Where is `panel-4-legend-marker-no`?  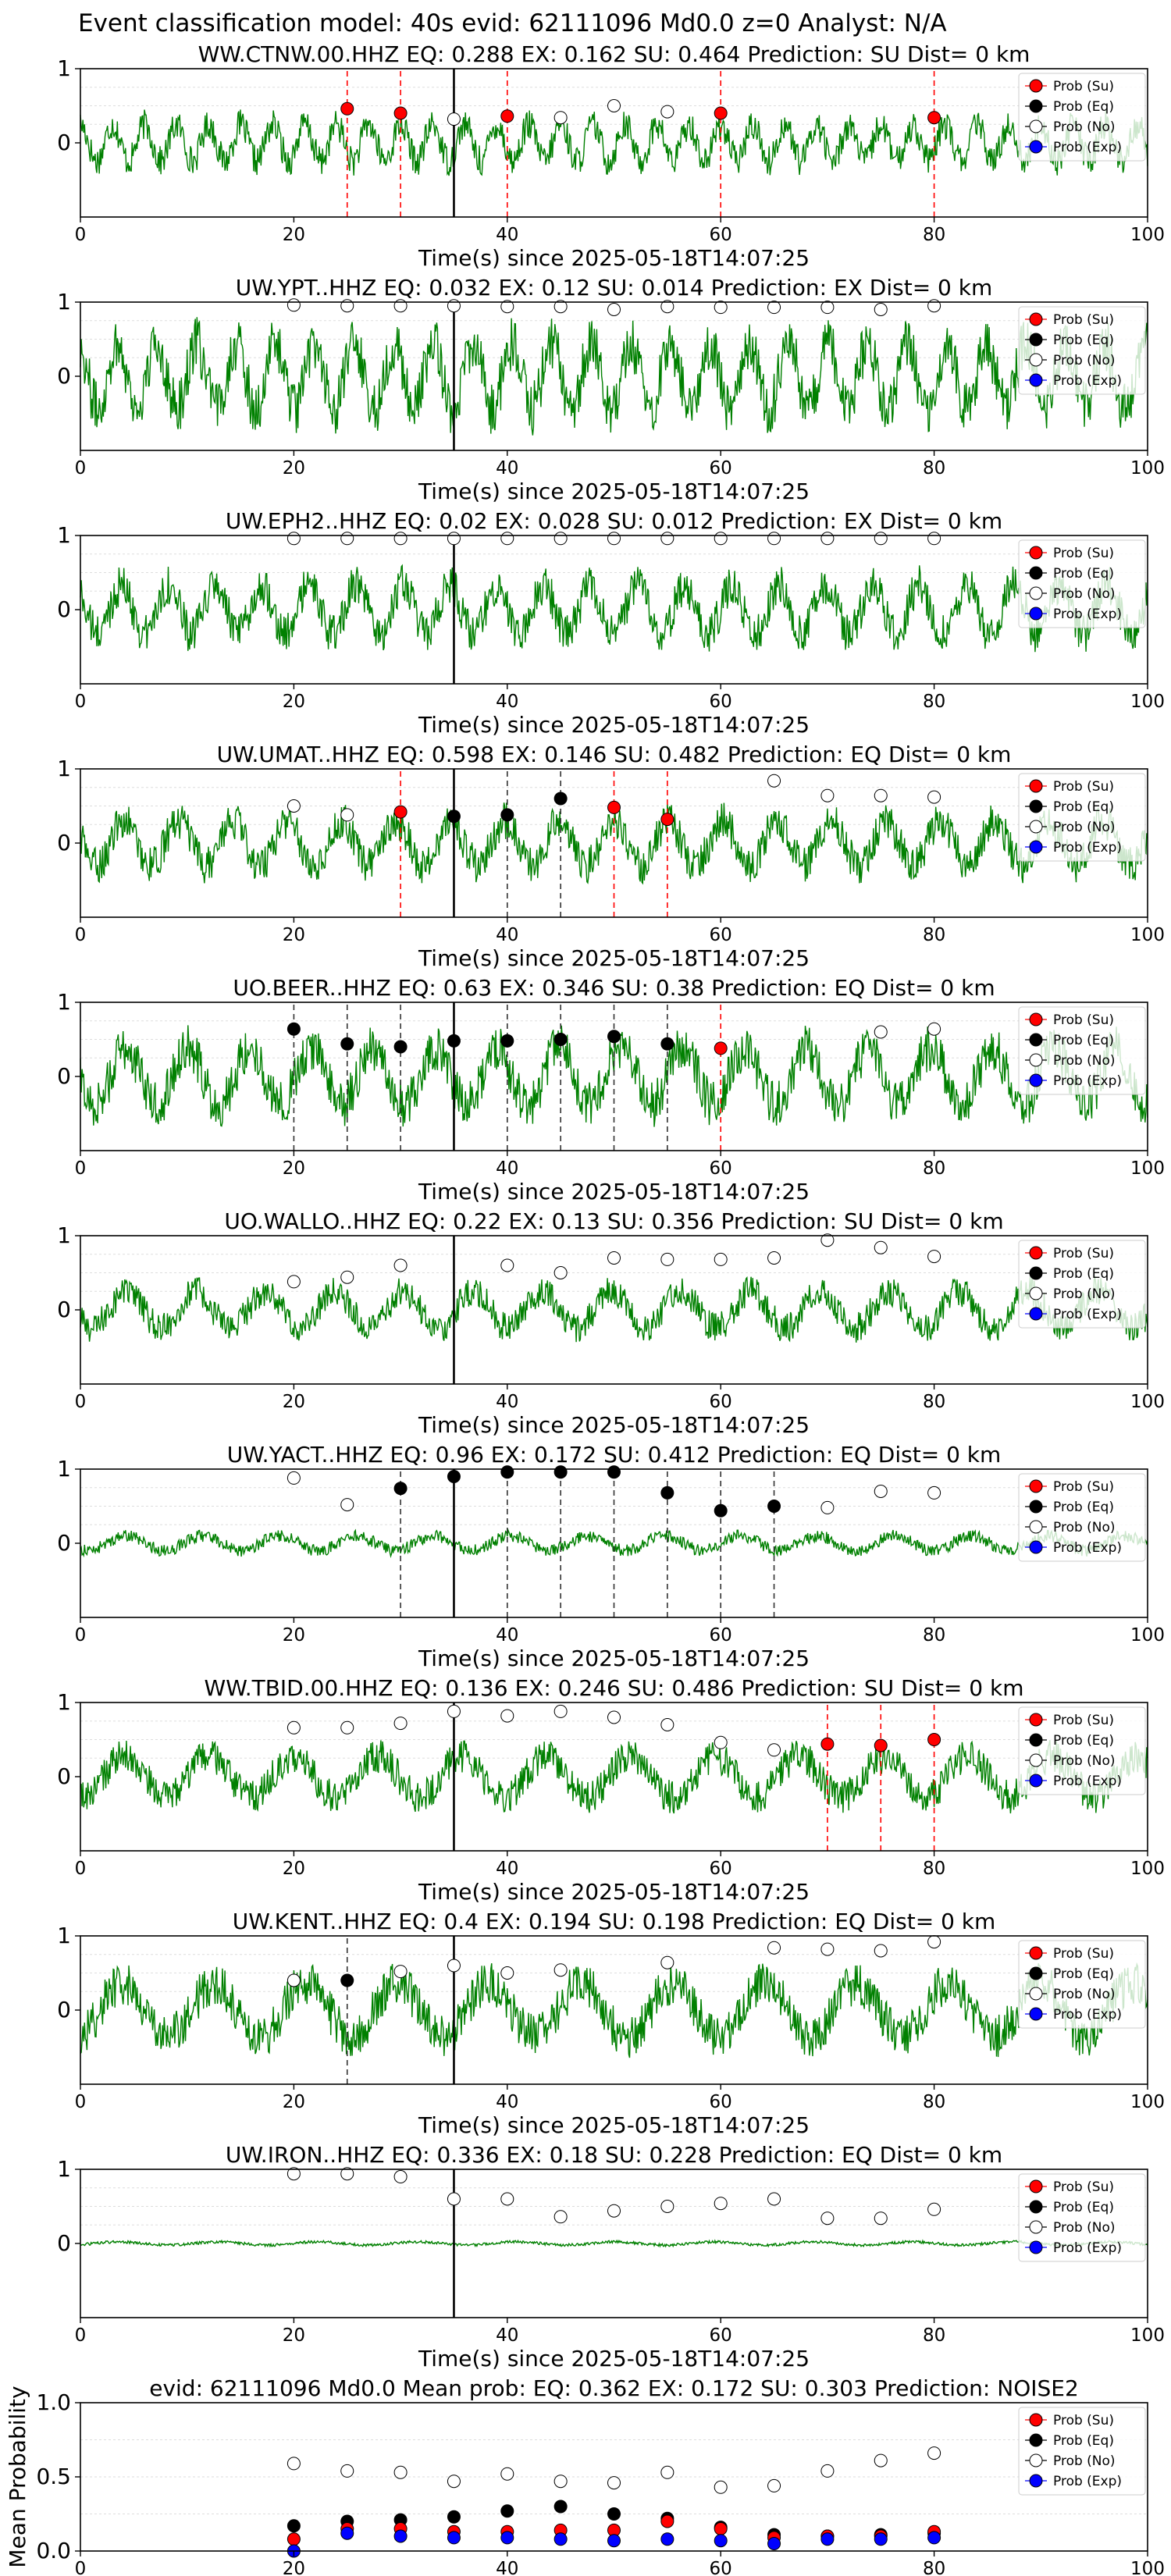 panel-4-legend-marker-no is located at coordinates (1036, 827).